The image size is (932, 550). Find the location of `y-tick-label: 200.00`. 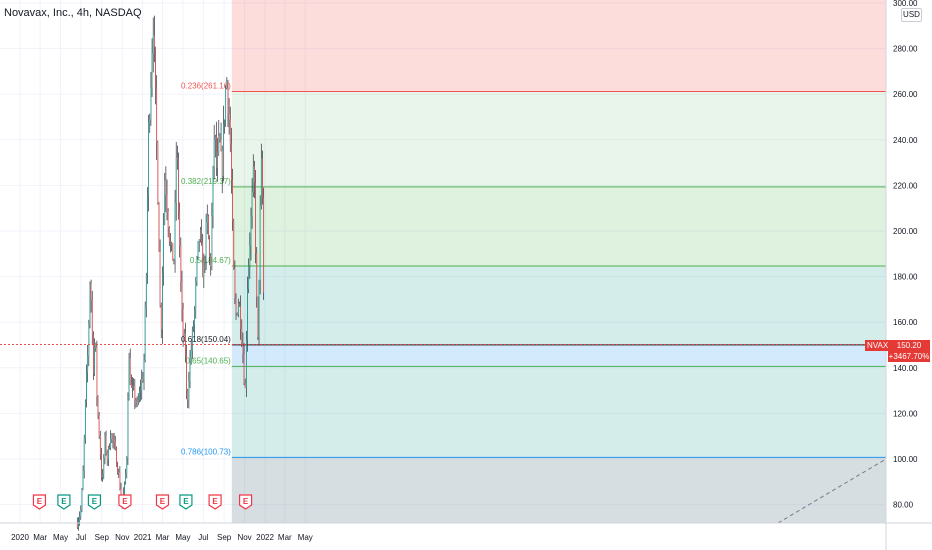

y-tick-label: 200.00 is located at coordinates (905, 231).